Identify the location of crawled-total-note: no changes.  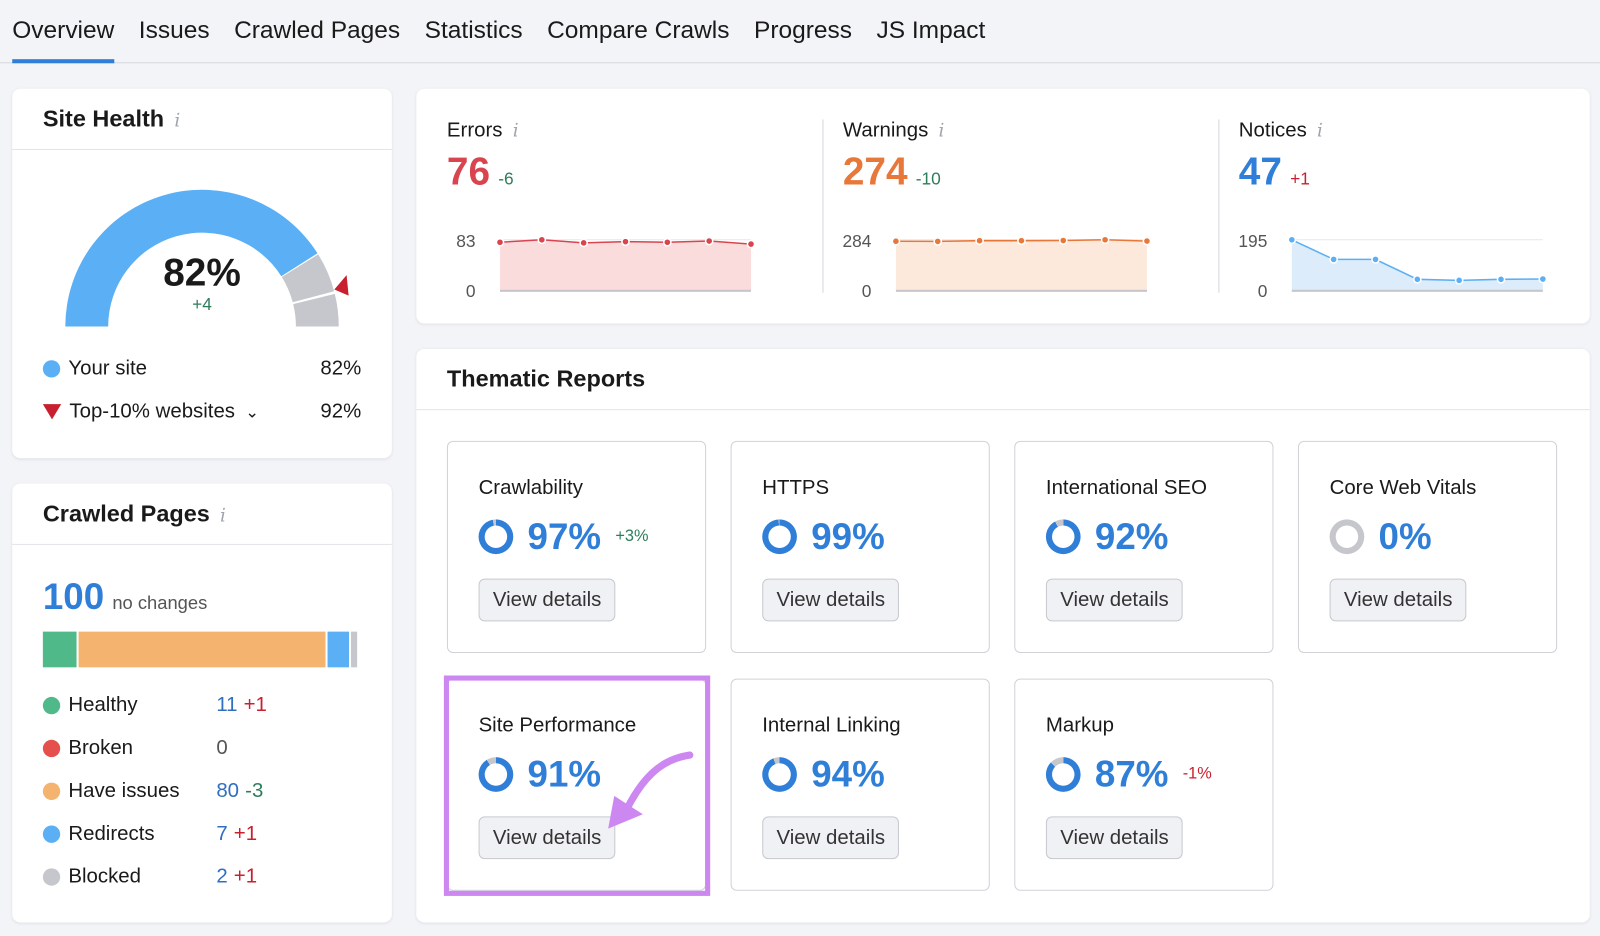
(160, 603).